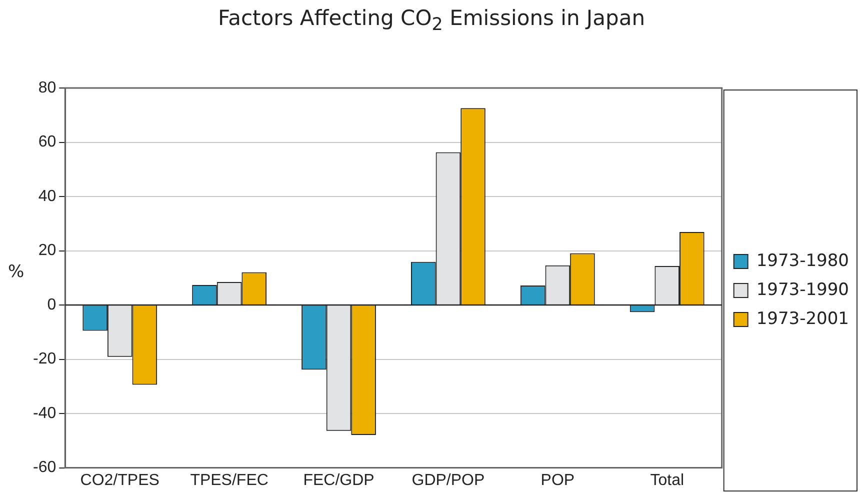  What do you see at coordinates (120, 480) in the screenshot?
I see `x-tick-label: CO2/TPES` at bounding box center [120, 480].